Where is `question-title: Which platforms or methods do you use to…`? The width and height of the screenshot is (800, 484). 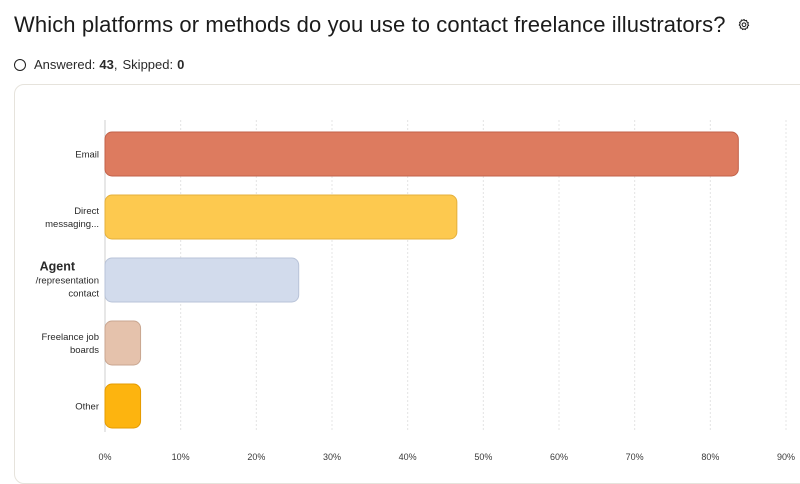
question-title: Which platforms or methods do you use to… is located at coordinates (370, 24).